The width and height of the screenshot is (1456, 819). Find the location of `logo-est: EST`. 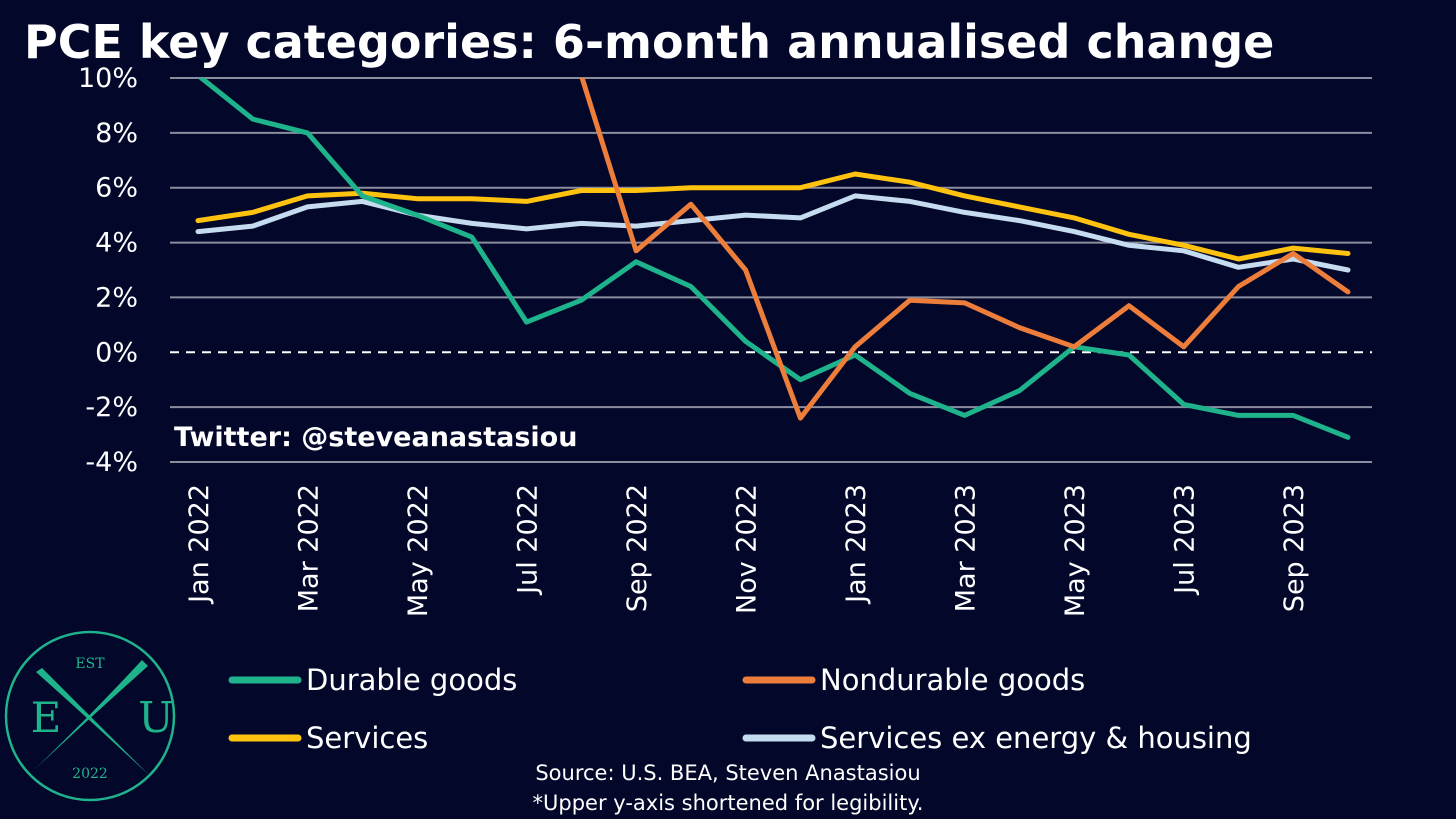

logo-est: EST is located at coordinates (90, 664).